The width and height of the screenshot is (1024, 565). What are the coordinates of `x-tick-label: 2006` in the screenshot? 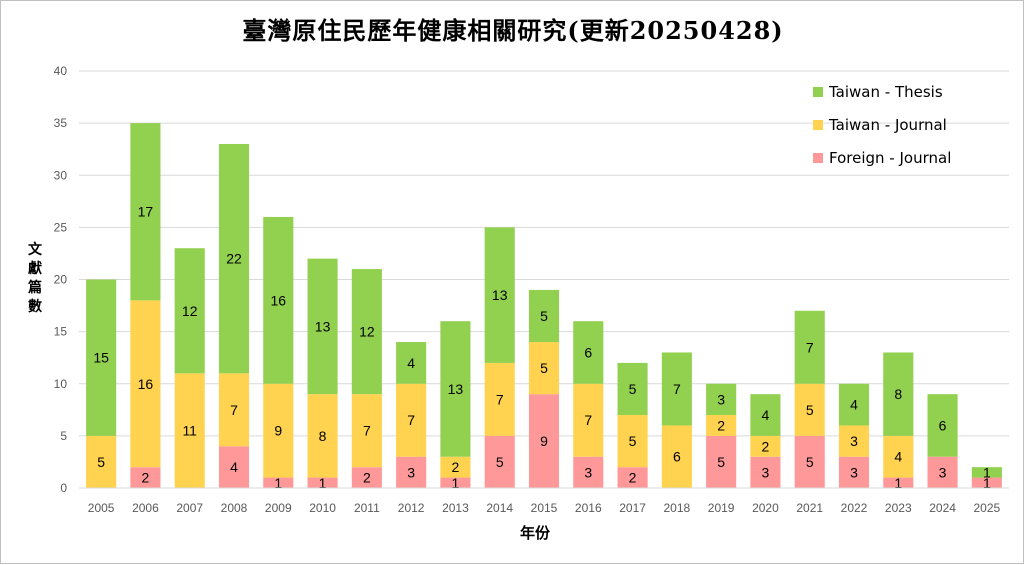 It's located at (145, 508).